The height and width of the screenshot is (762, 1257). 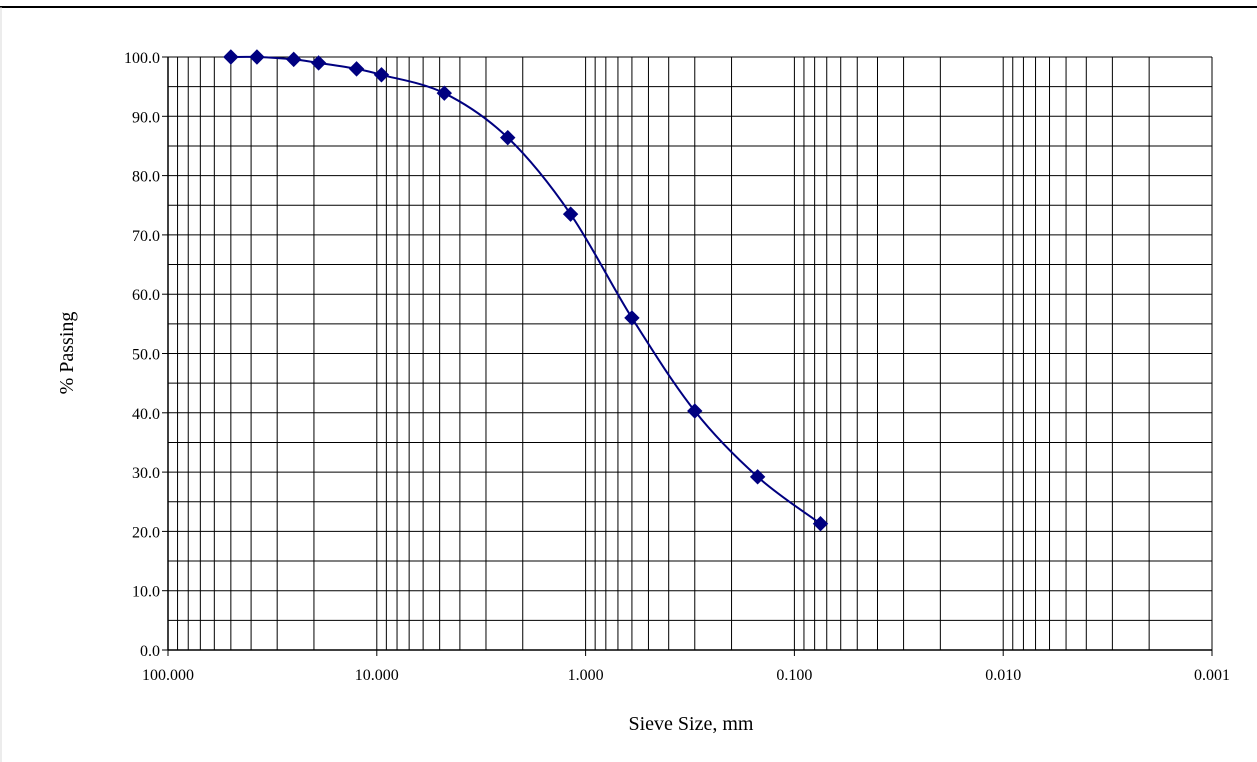 What do you see at coordinates (794, 675) in the screenshot?
I see `x-tick-label: 0.100` at bounding box center [794, 675].